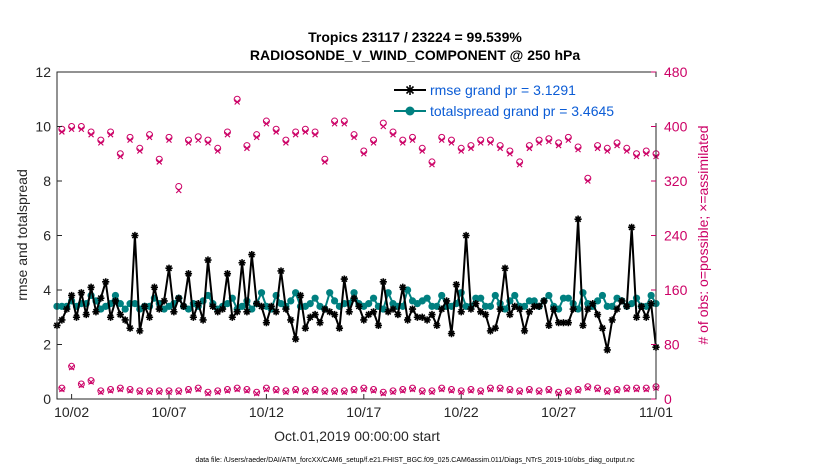 This screenshot has width=830, height=470. What do you see at coordinates (410, 90) in the screenshot?
I see `legend-rmse-marker` at bounding box center [410, 90].